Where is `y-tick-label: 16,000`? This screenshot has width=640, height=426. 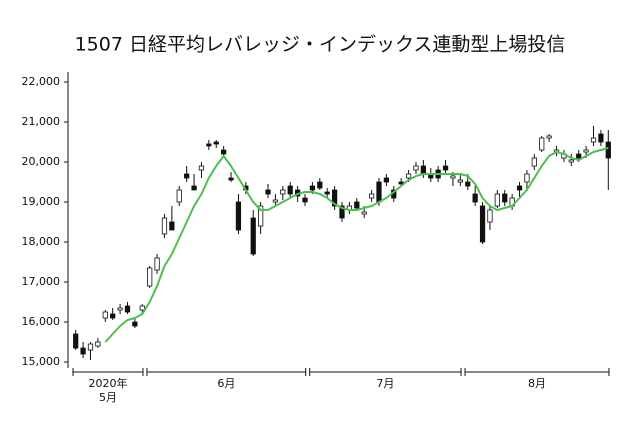
y-tick-label: 16,000 is located at coordinates (41, 321).